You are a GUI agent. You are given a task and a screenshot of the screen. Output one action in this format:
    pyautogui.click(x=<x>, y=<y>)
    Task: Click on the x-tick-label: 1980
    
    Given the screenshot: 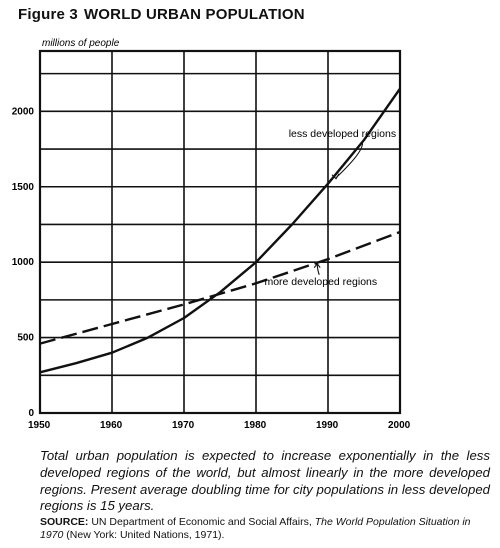 What is the action you would take?
    pyautogui.click(x=255, y=425)
    